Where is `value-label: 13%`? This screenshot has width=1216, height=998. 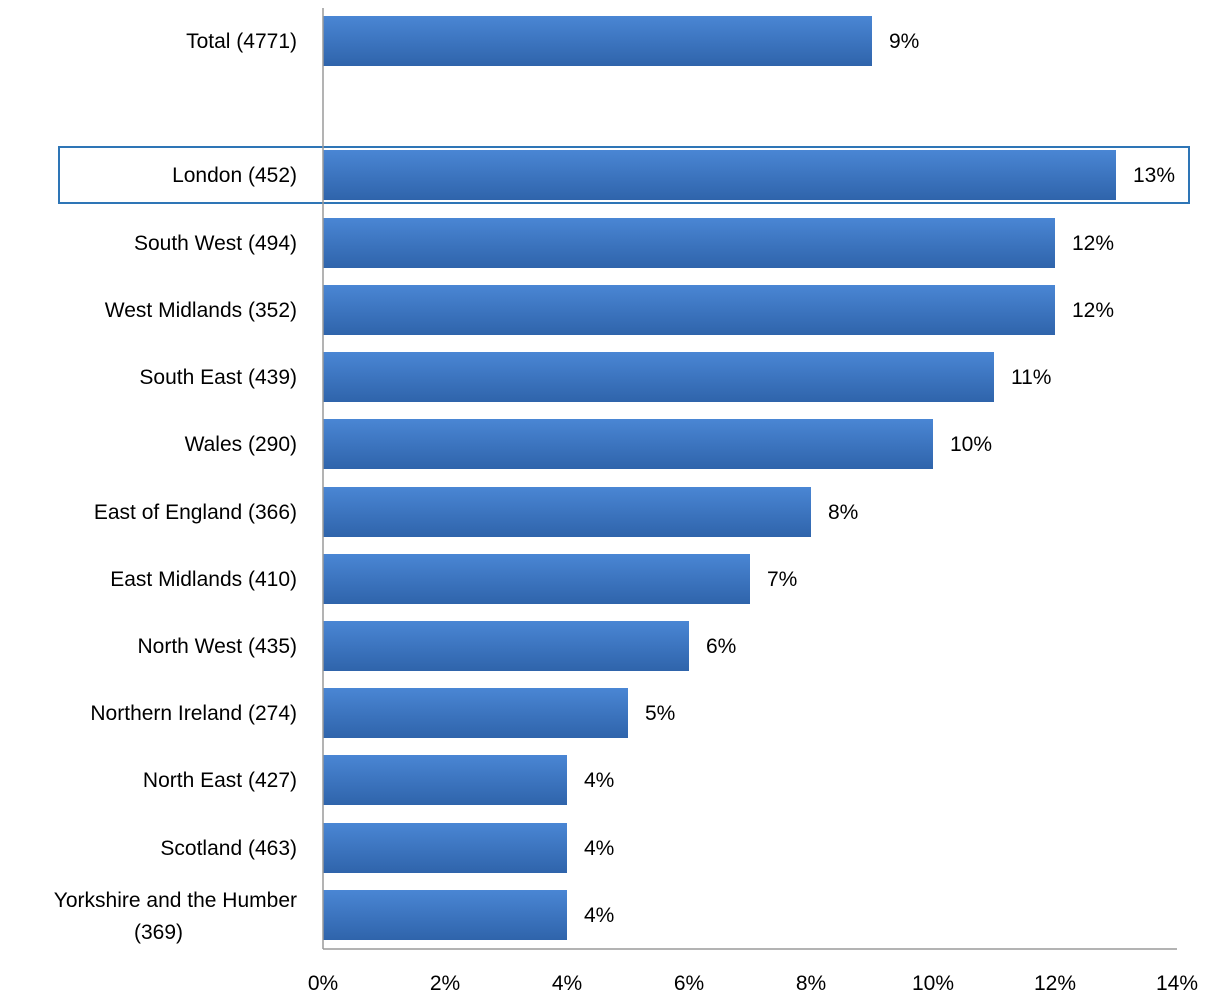
value-label: 13% is located at coordinates (1154, 175).